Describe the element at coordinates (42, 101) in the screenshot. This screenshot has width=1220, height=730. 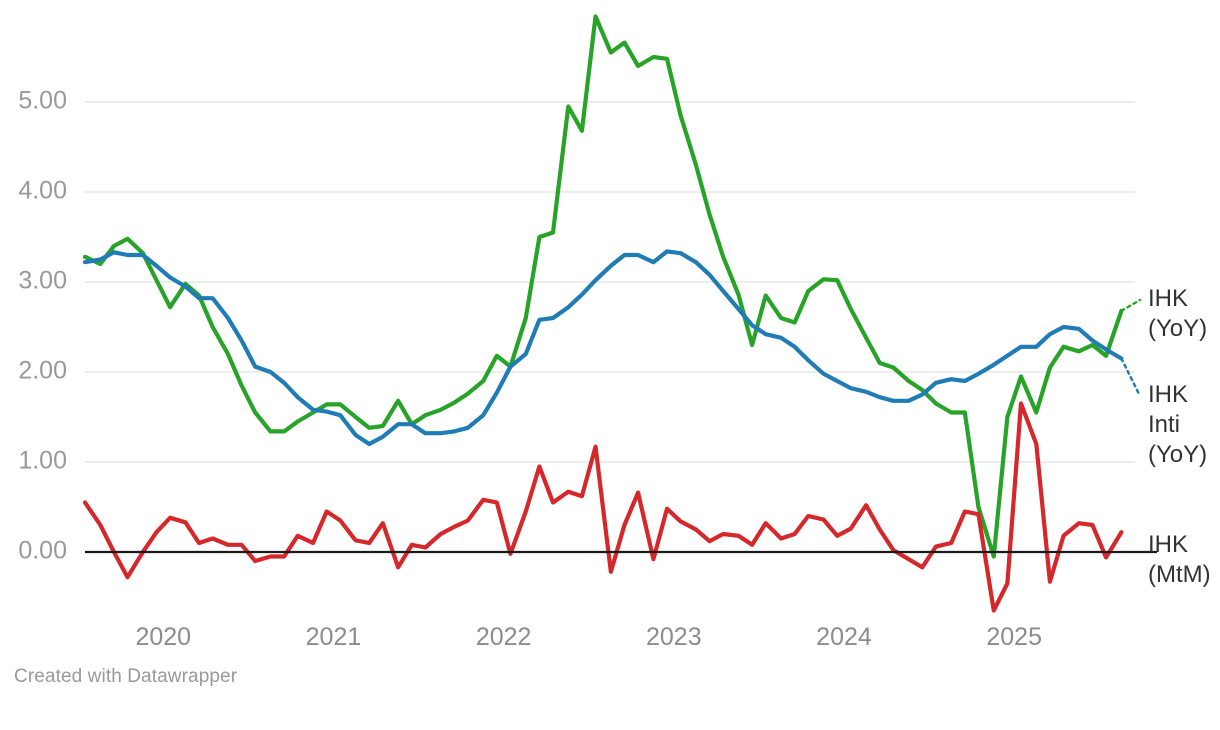
I see `y-axis-tick-label: 5.00` at that location.